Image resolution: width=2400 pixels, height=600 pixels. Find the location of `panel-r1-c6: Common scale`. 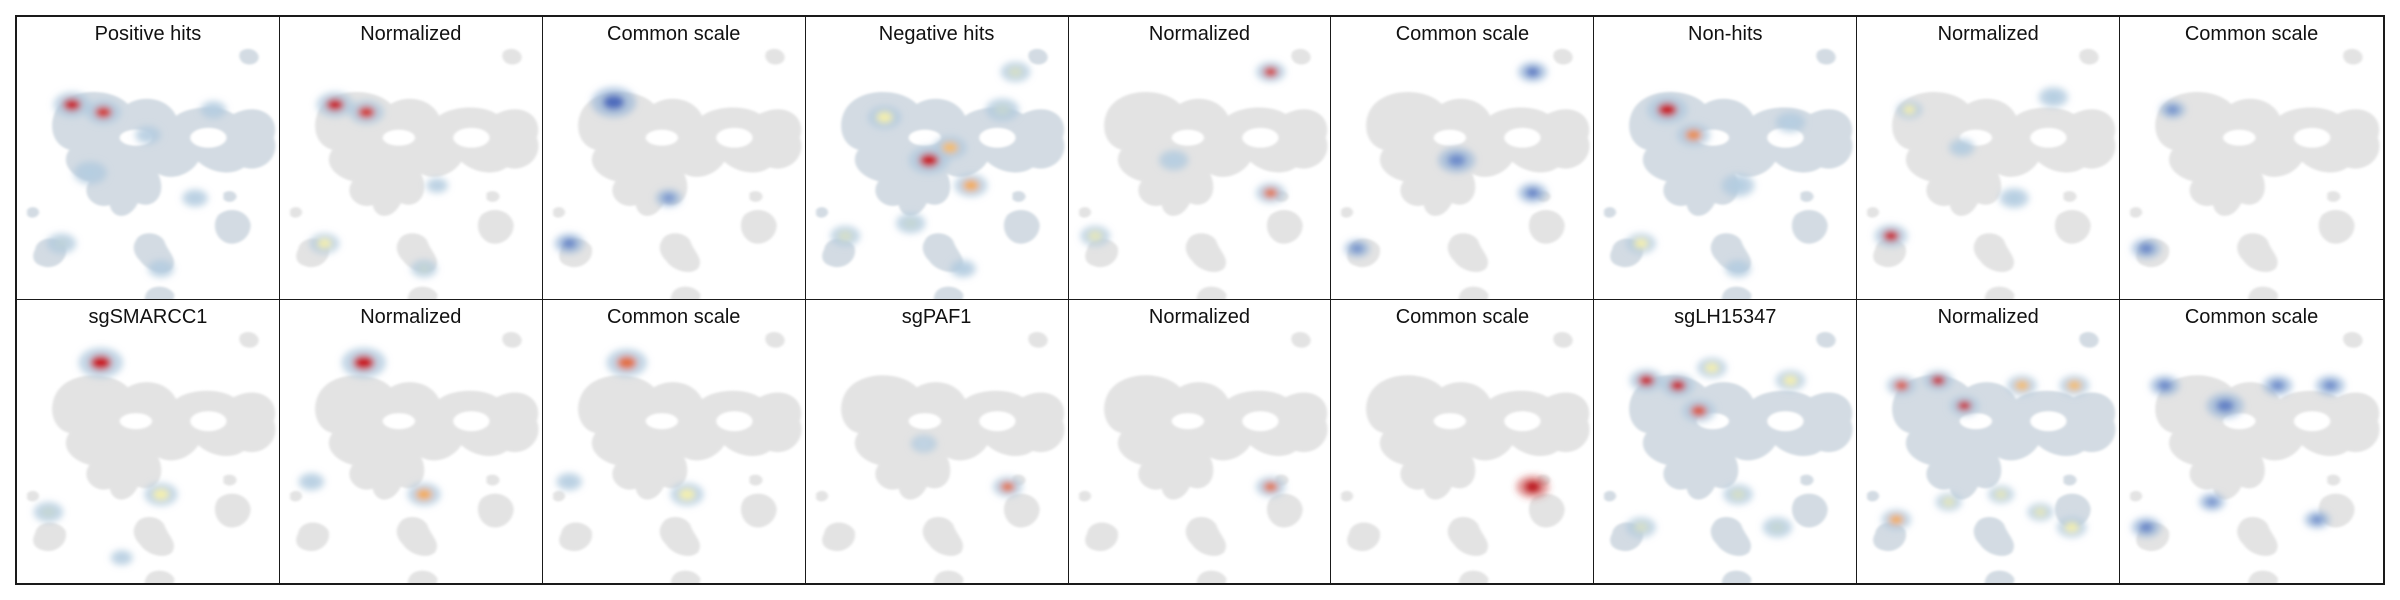

panel-r1-c6: Common scale is located at coordinates (1463, 158).